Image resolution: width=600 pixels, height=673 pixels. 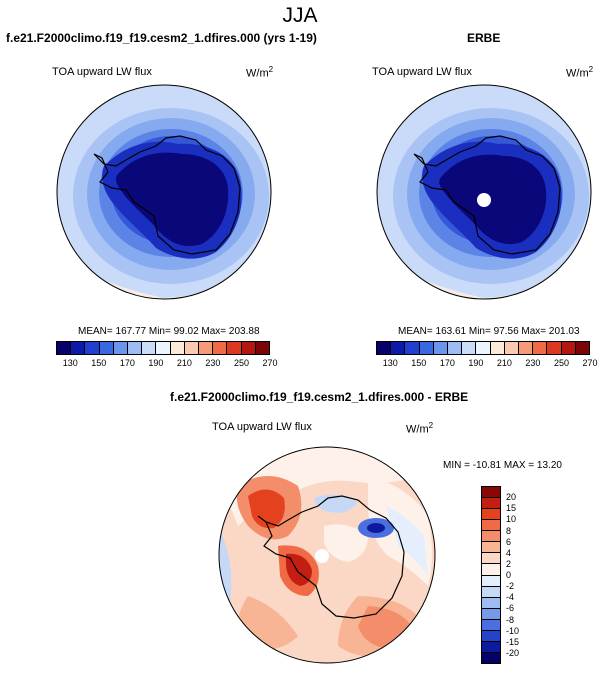 I want to click on figure-title: JJA, so click(x=300, y=15).